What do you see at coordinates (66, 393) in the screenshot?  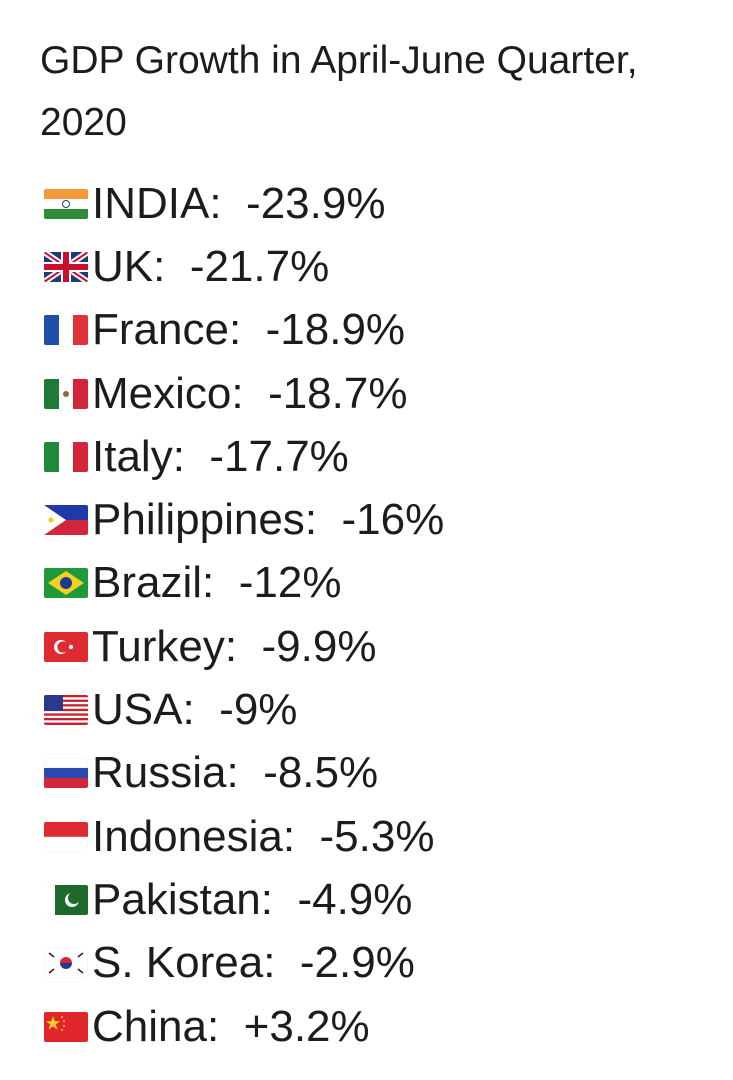 I see `mexico-flag-icon` at bounding box center [66, 393].